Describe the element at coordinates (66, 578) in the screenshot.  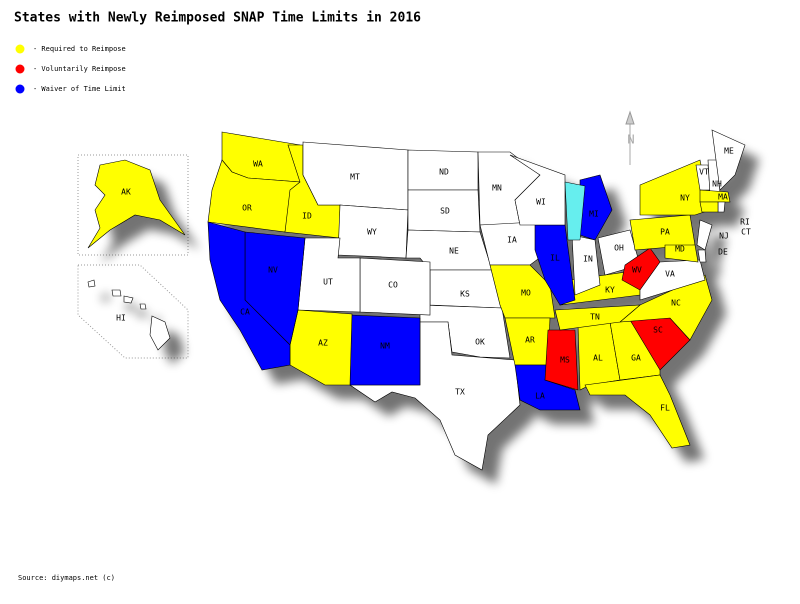
I see `source-note: Source: diymaps.net (c)` at that location.